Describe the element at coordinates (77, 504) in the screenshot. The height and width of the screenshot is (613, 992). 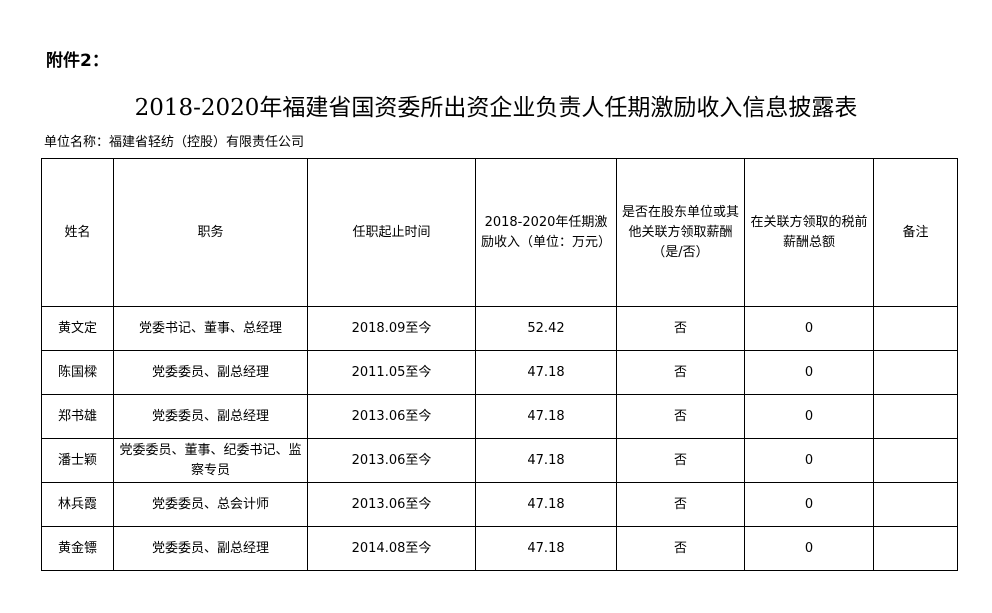
I see `cell-name: 林兵霞` at that location.